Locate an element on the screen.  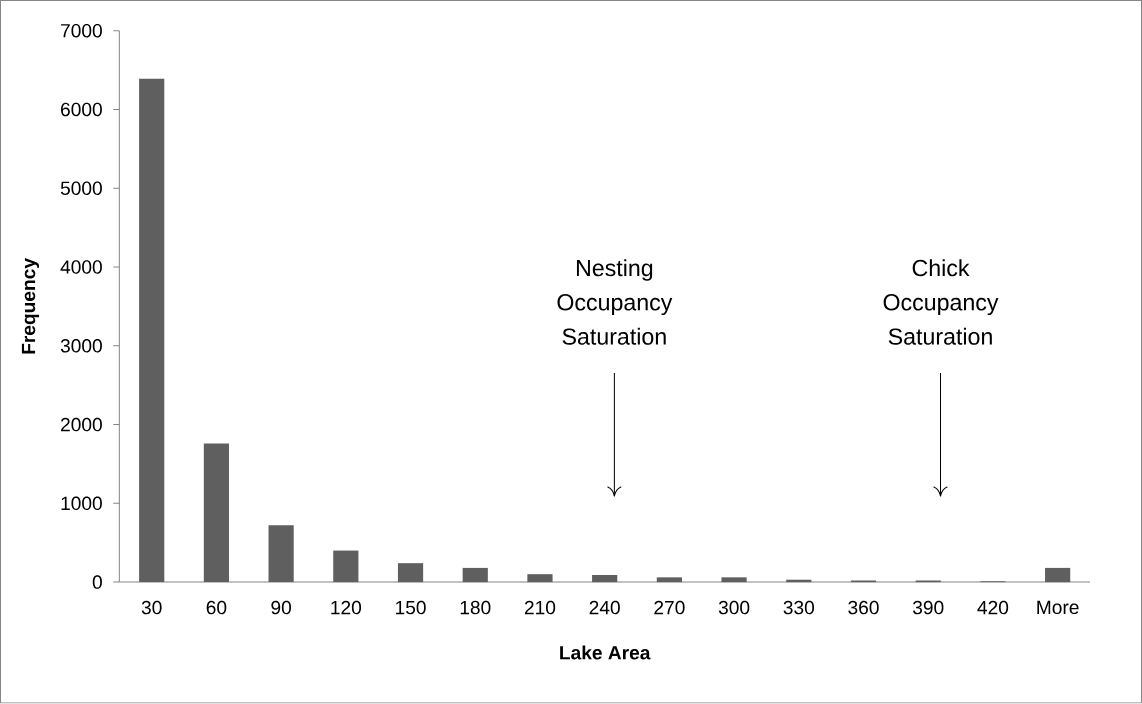
x-tick-label: 180 is located at coordinates (475, 607).